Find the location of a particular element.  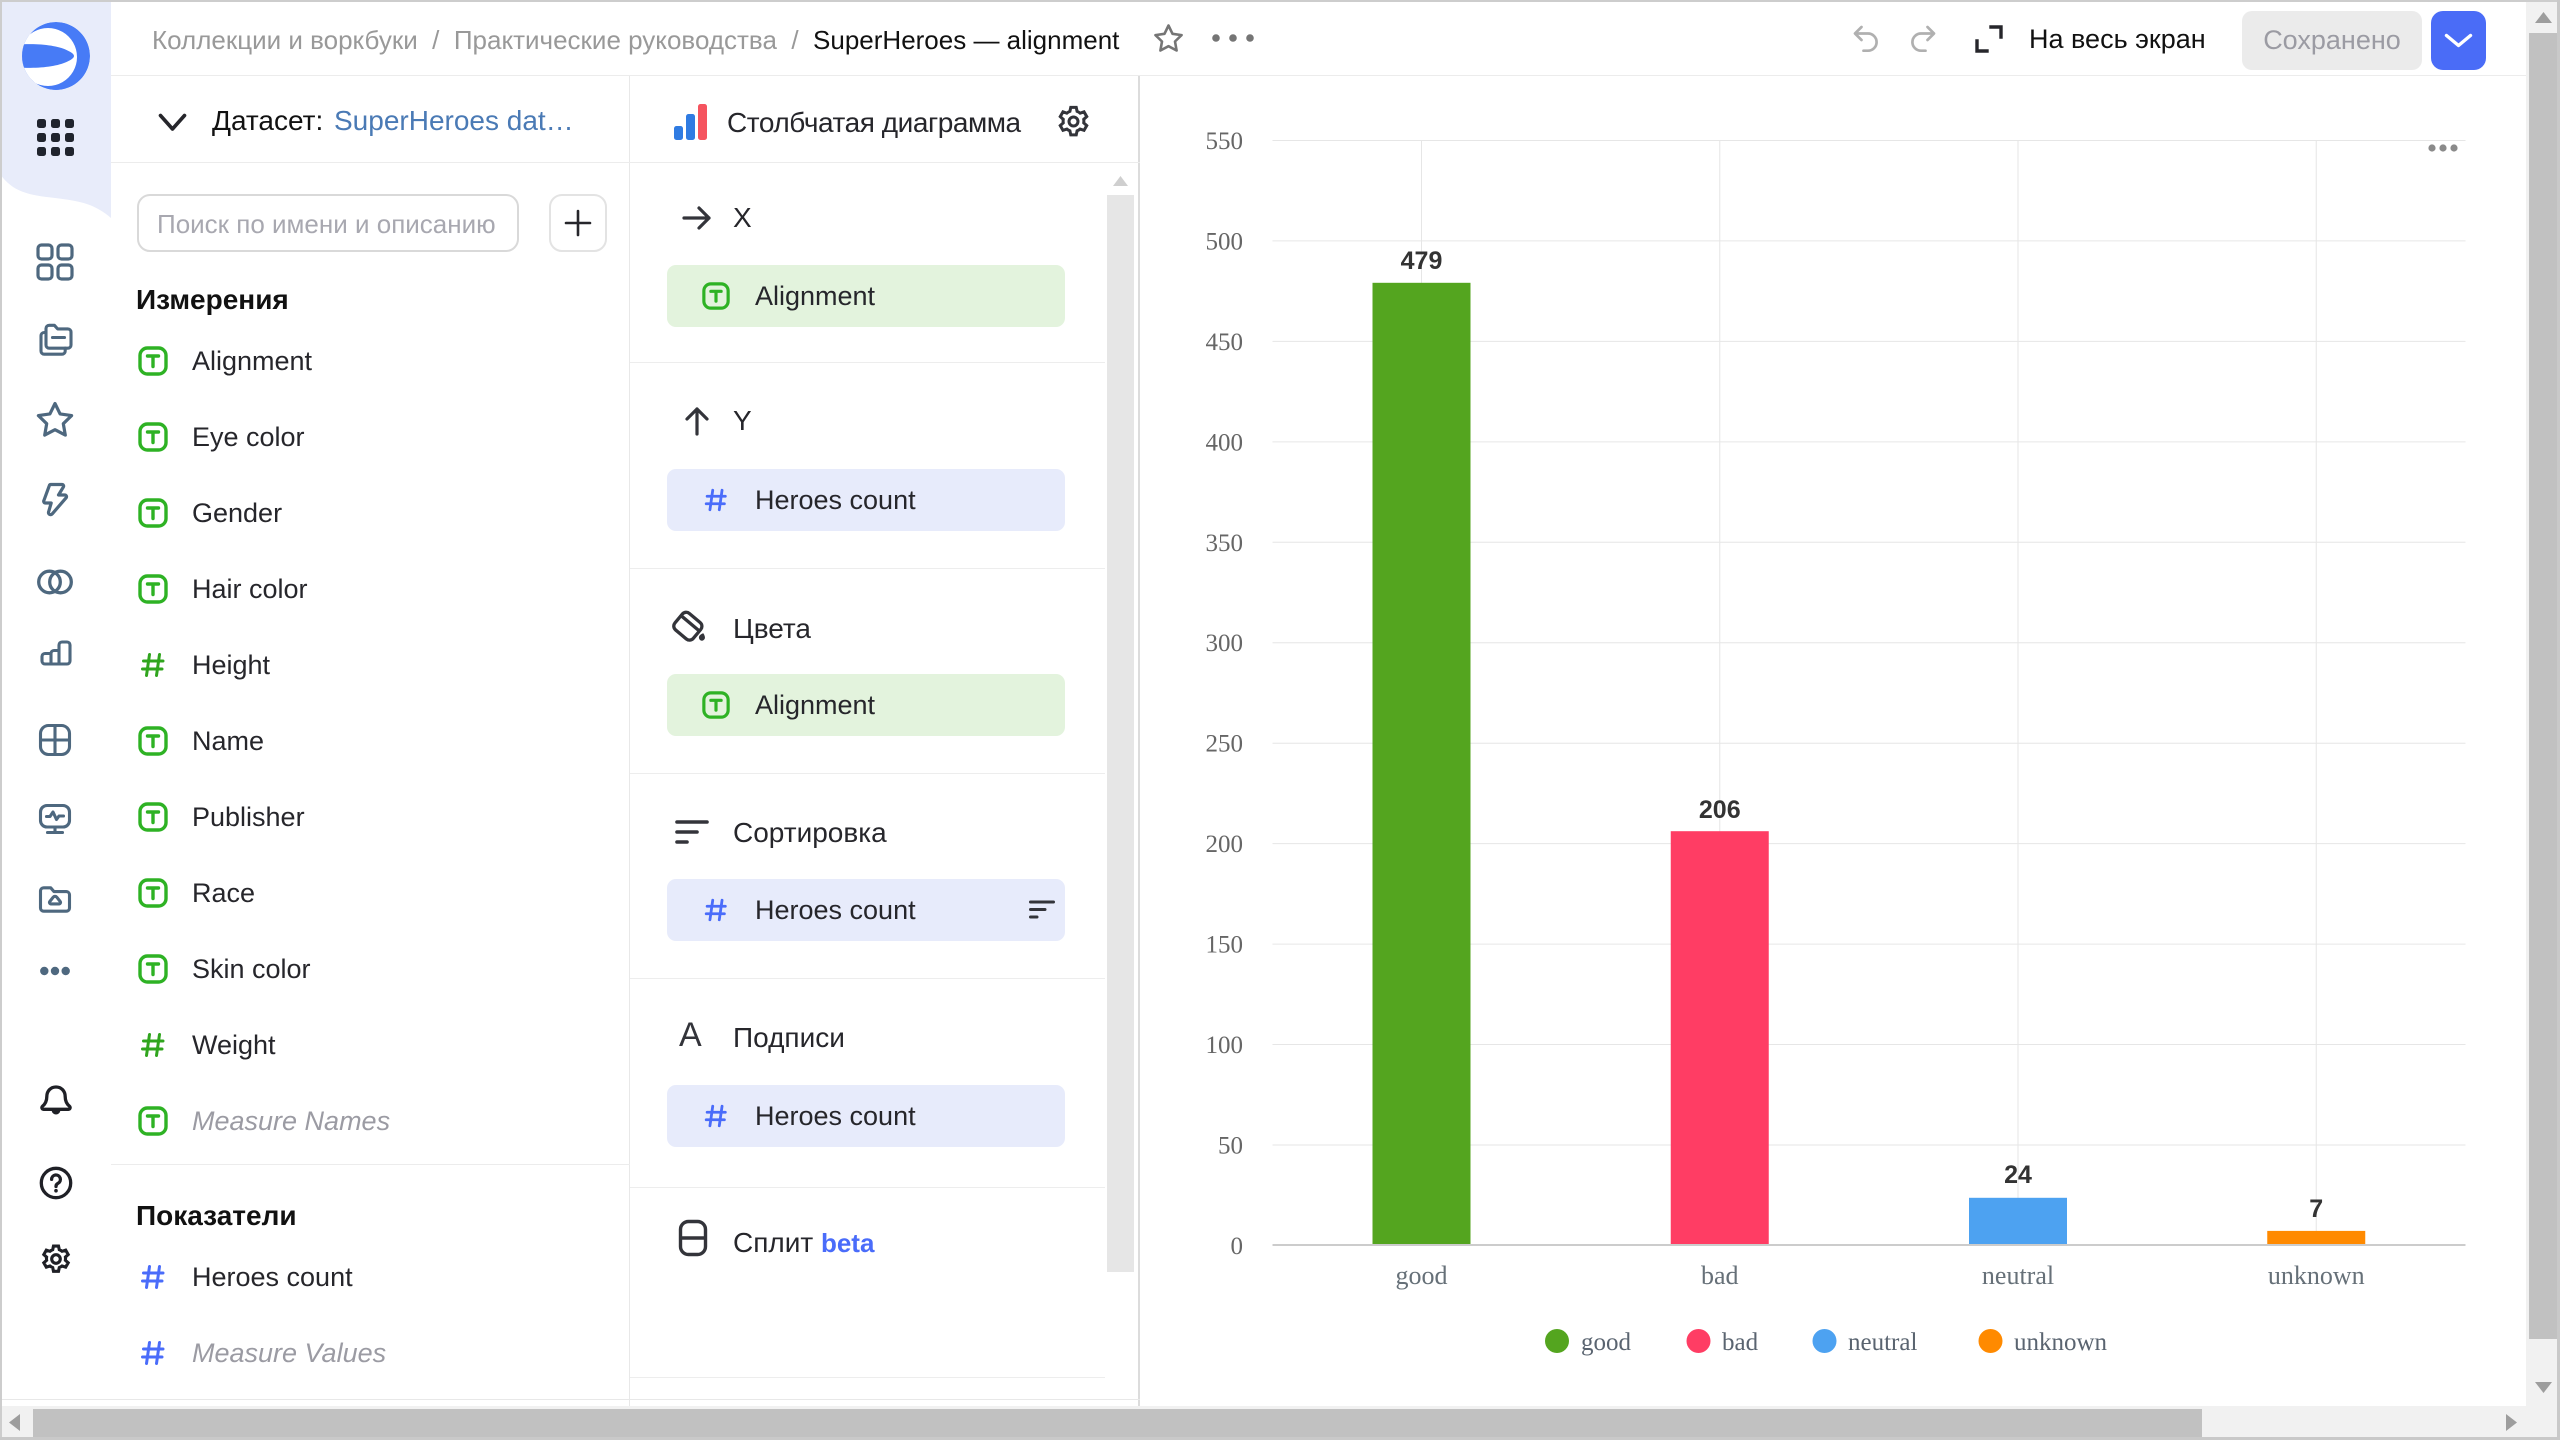

svg-text: 500 is located at coordinates (1225, 241).